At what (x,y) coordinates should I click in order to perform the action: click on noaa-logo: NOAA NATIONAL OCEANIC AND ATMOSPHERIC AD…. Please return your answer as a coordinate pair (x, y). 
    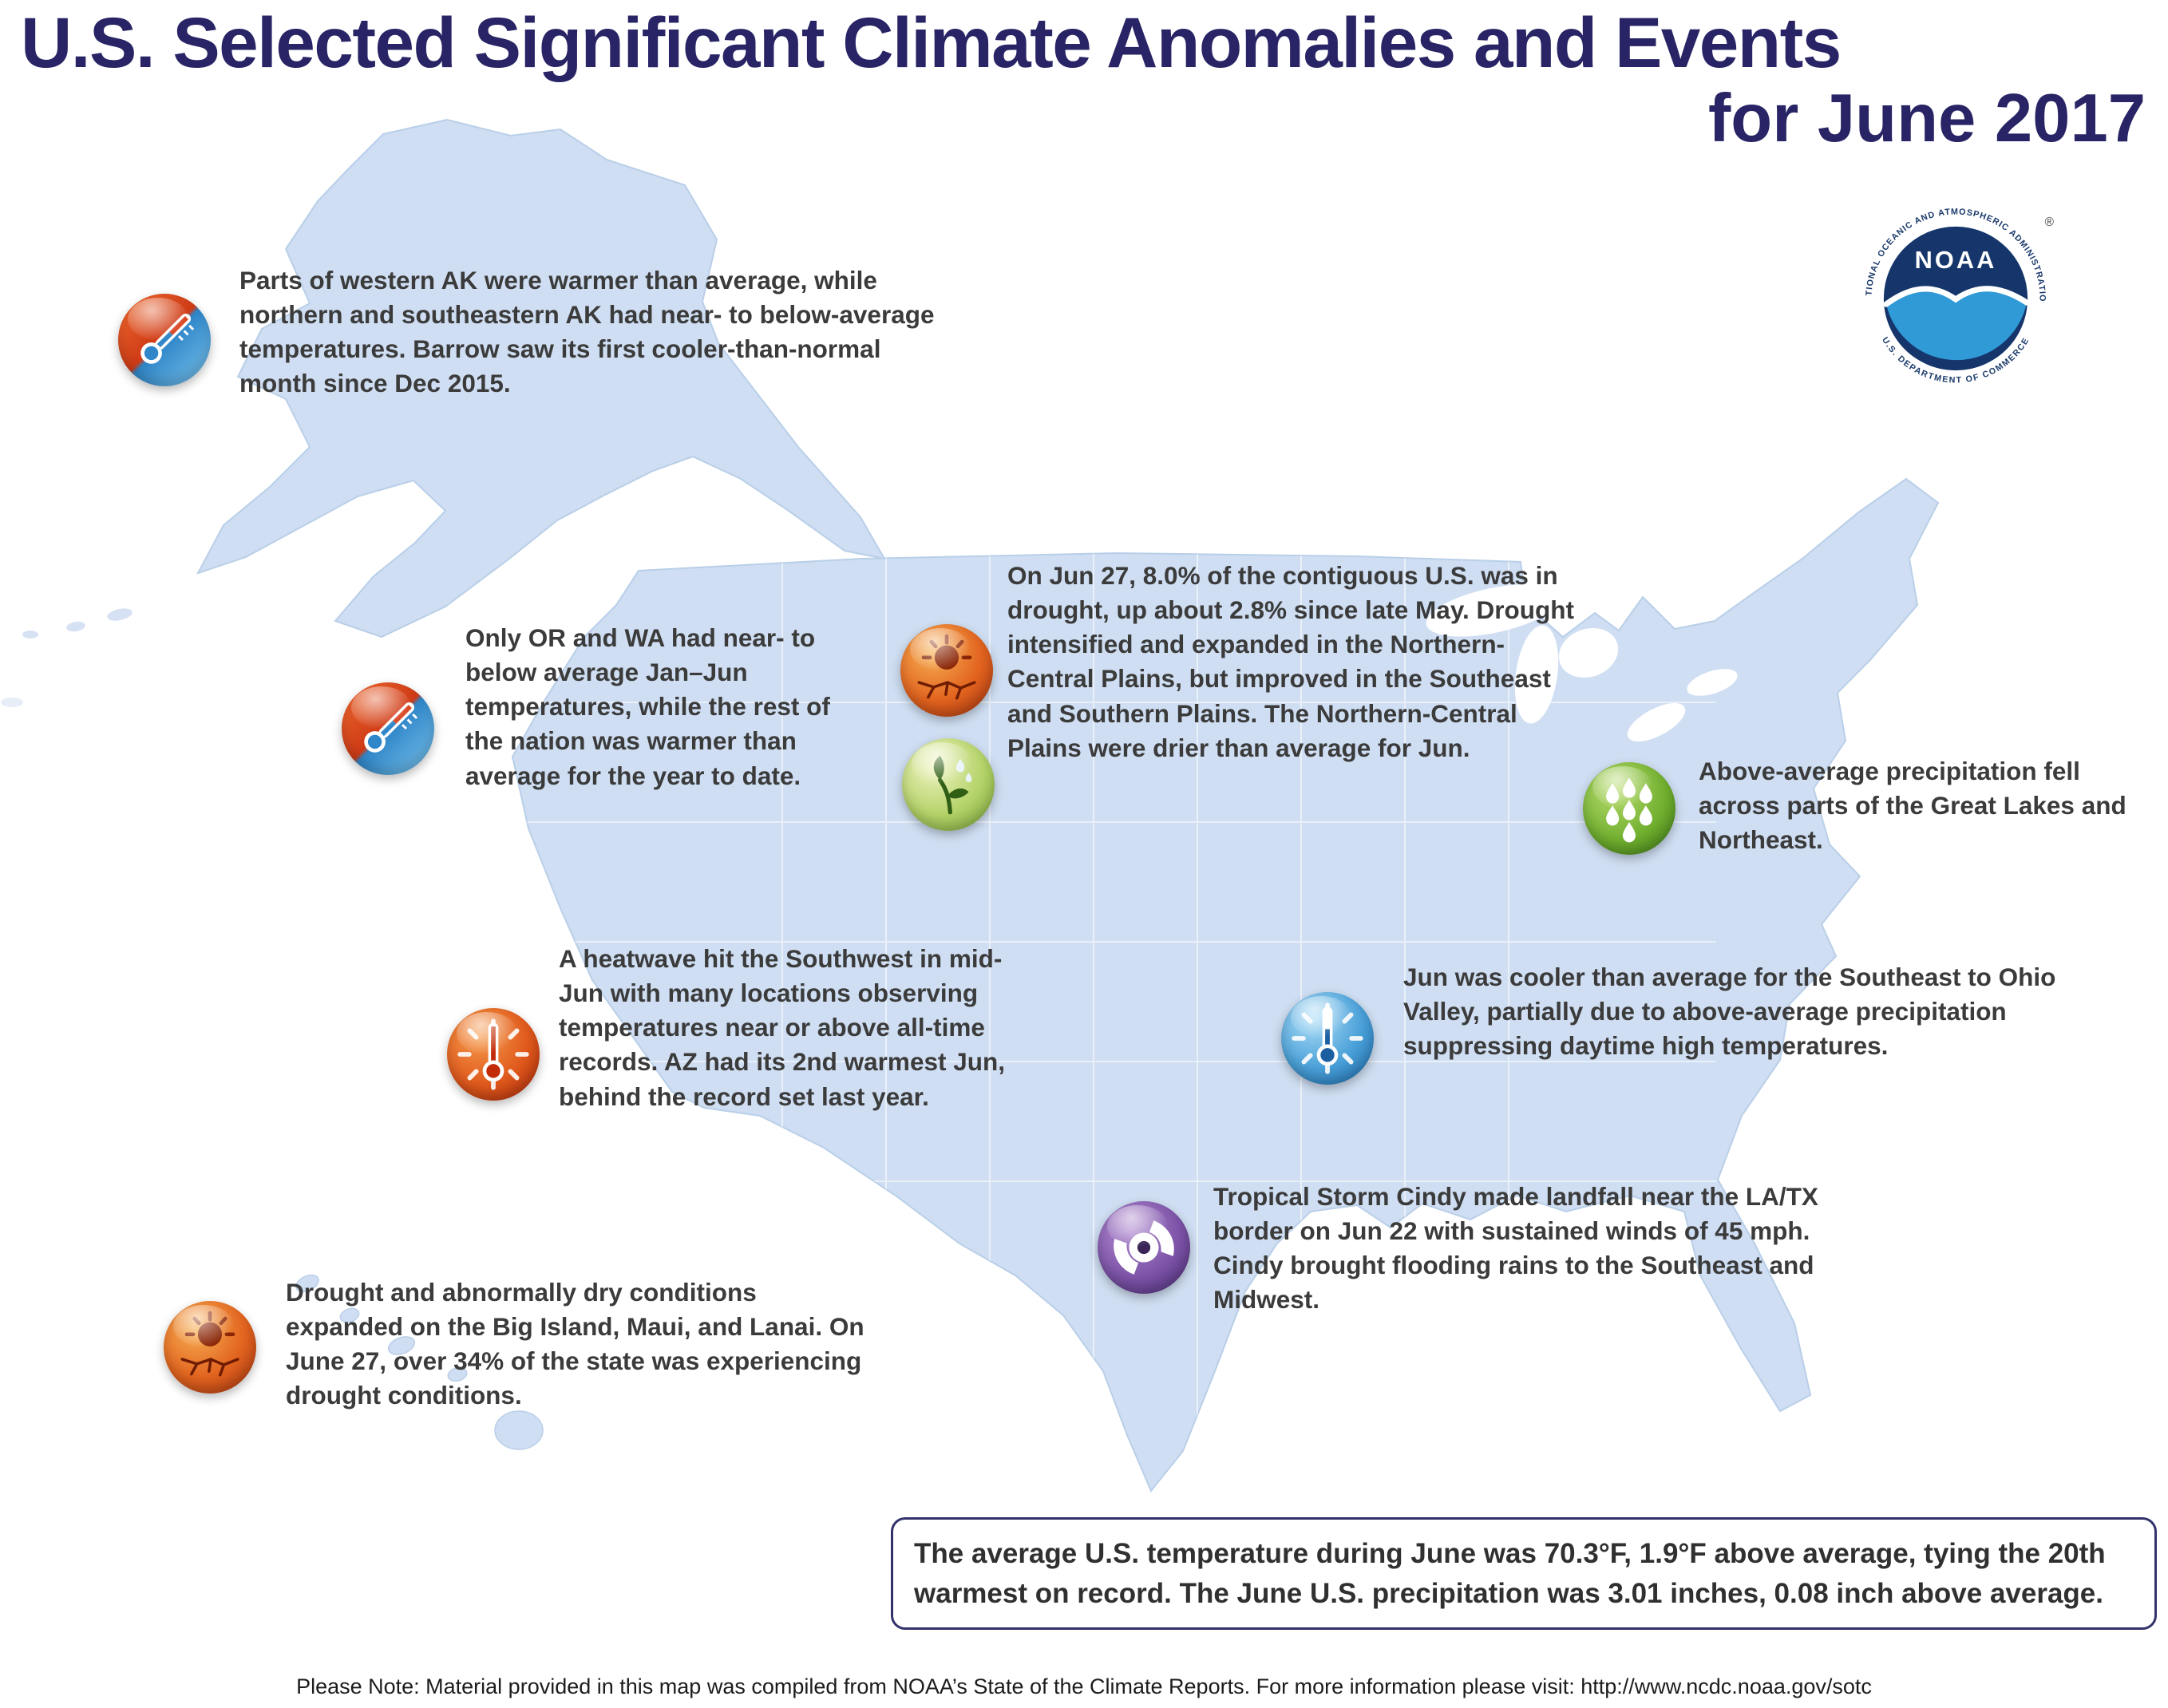
    Looking at the image, I should click on (1954, 295).